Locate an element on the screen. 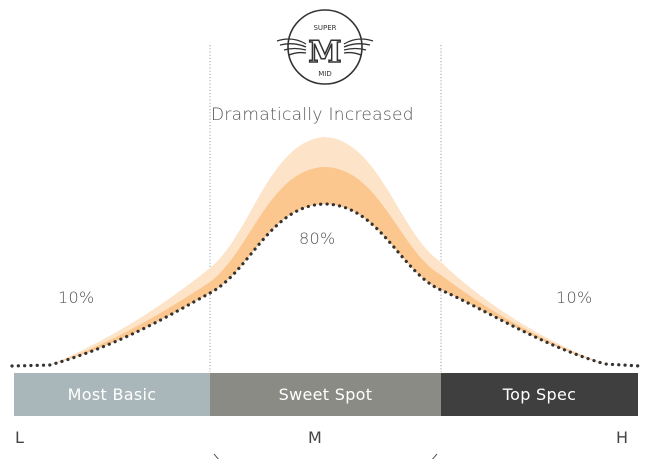 This screenshot has width=649, height=459. logo-text-top: SUPER is located at coordinates (324, 28).